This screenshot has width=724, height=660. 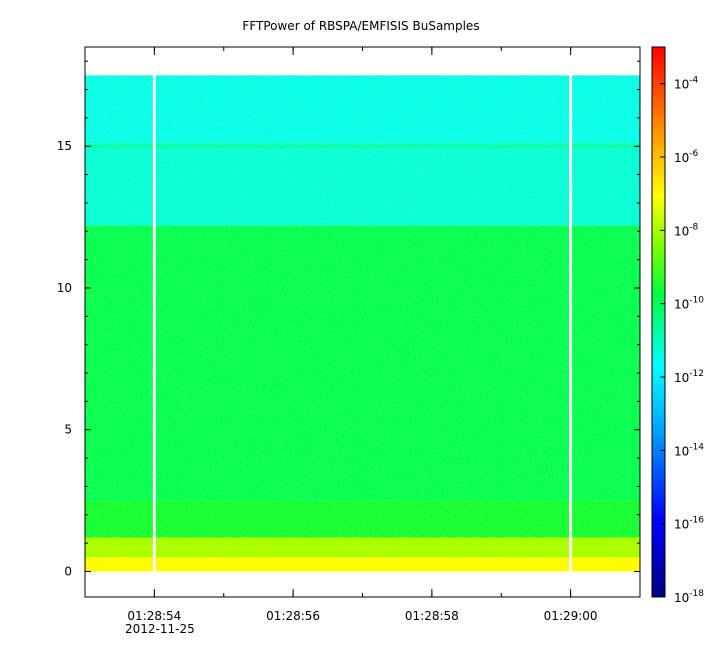 I want to click on y-tick-label: 0, so click(x=68, y=571).